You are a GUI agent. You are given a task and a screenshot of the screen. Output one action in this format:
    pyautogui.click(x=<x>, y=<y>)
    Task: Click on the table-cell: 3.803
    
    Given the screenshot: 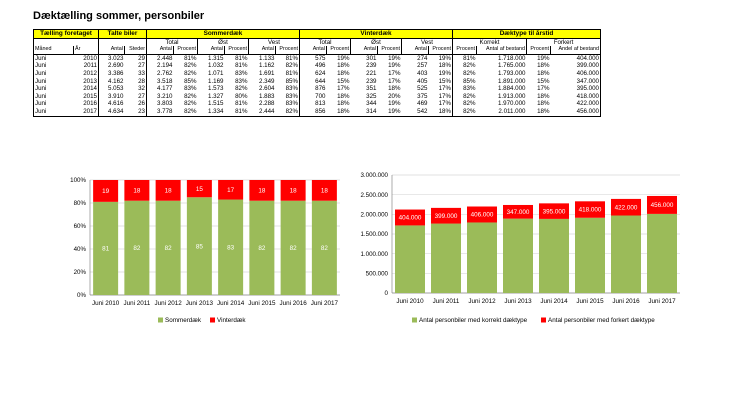 What is the action you would take?
    pyautogui.click(x=160, y=104)
    